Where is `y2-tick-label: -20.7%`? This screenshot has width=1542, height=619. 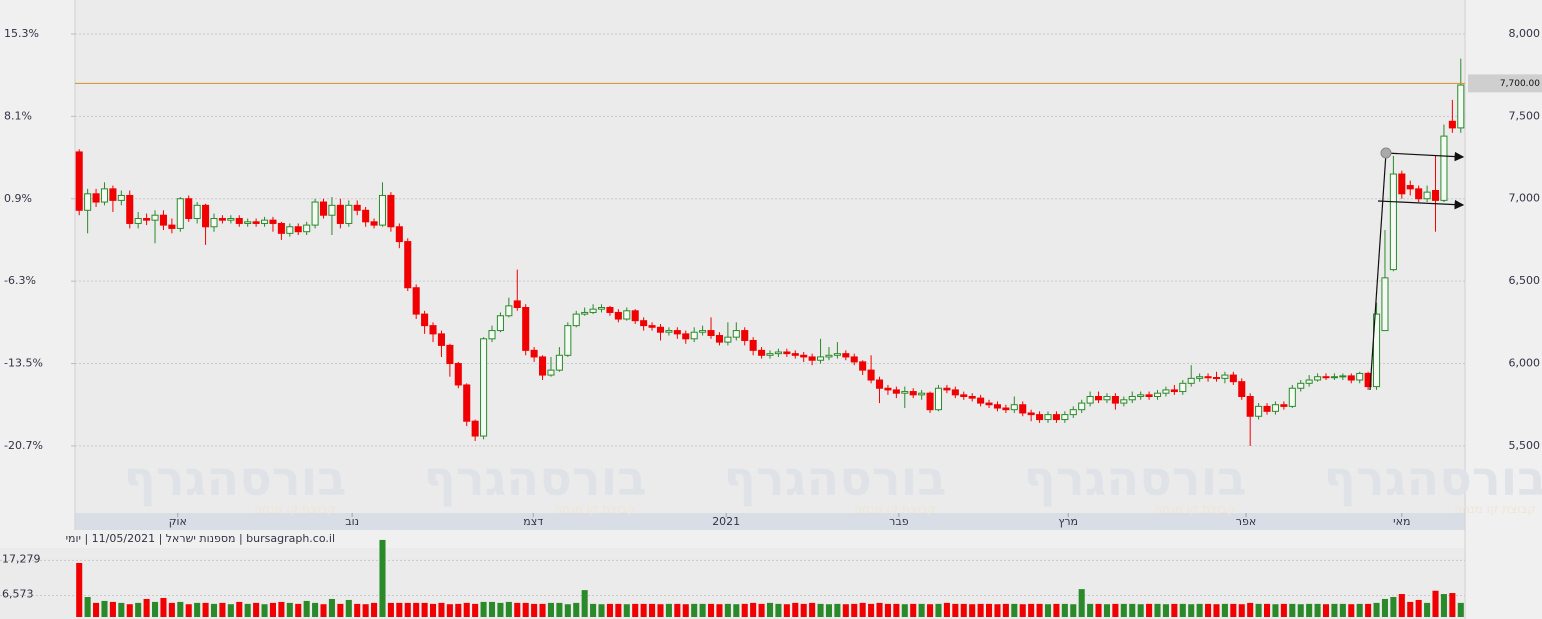 y2-tick-label: -20.7% is located at coordinates (23, 445).